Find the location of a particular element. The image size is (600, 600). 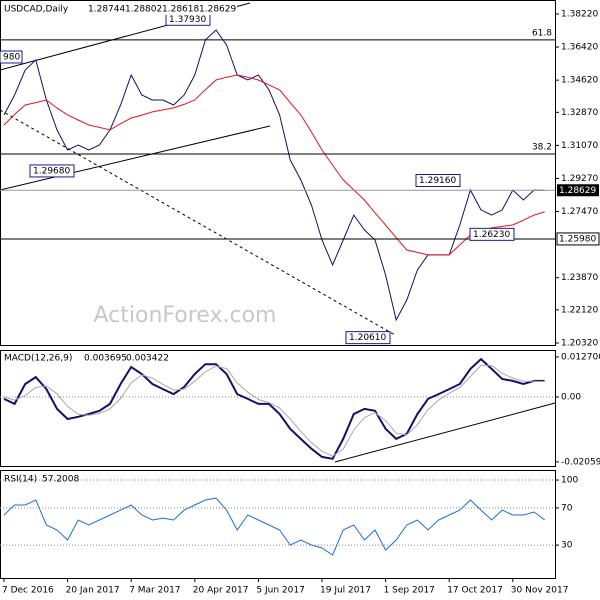

chart-title: USDCAD,Daily is located at coordinates (36, 10).